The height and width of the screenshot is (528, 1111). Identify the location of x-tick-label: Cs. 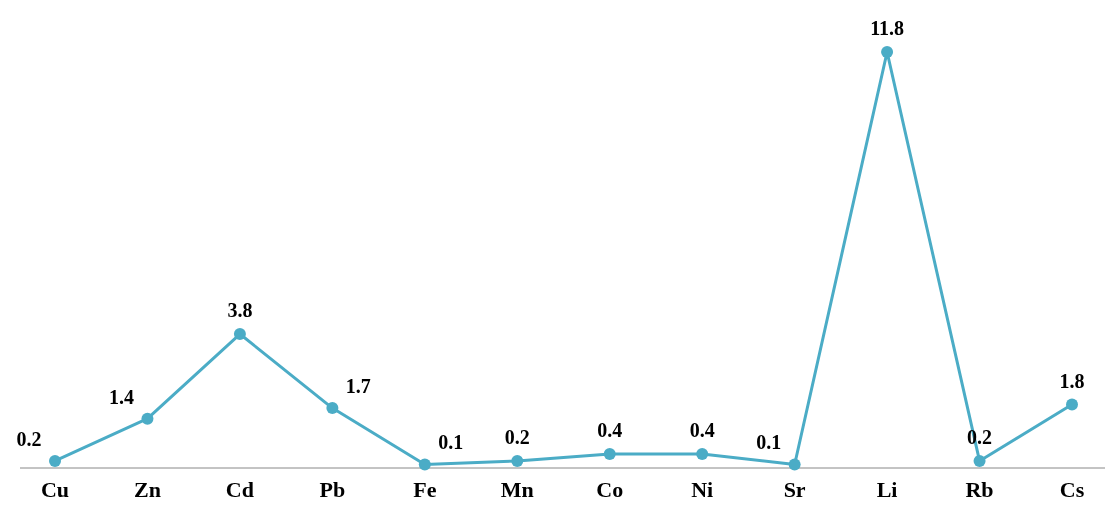
(1072, 489).